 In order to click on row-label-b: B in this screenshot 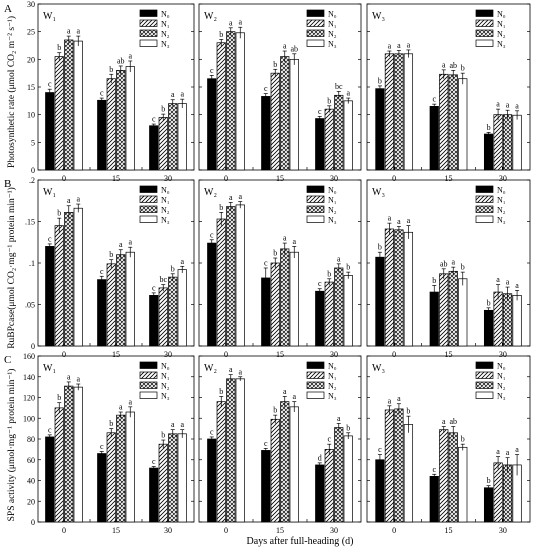, I will do `click(7, 184)`.